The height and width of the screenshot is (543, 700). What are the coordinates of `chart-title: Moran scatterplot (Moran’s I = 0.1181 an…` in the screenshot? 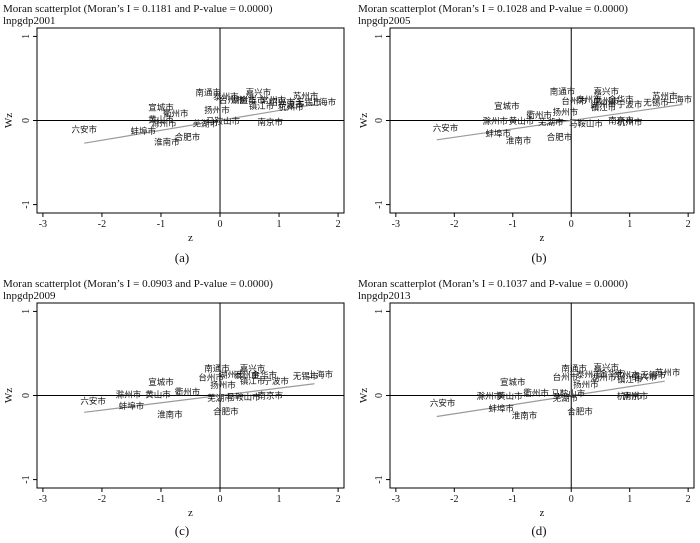 It's located at (138, 9).